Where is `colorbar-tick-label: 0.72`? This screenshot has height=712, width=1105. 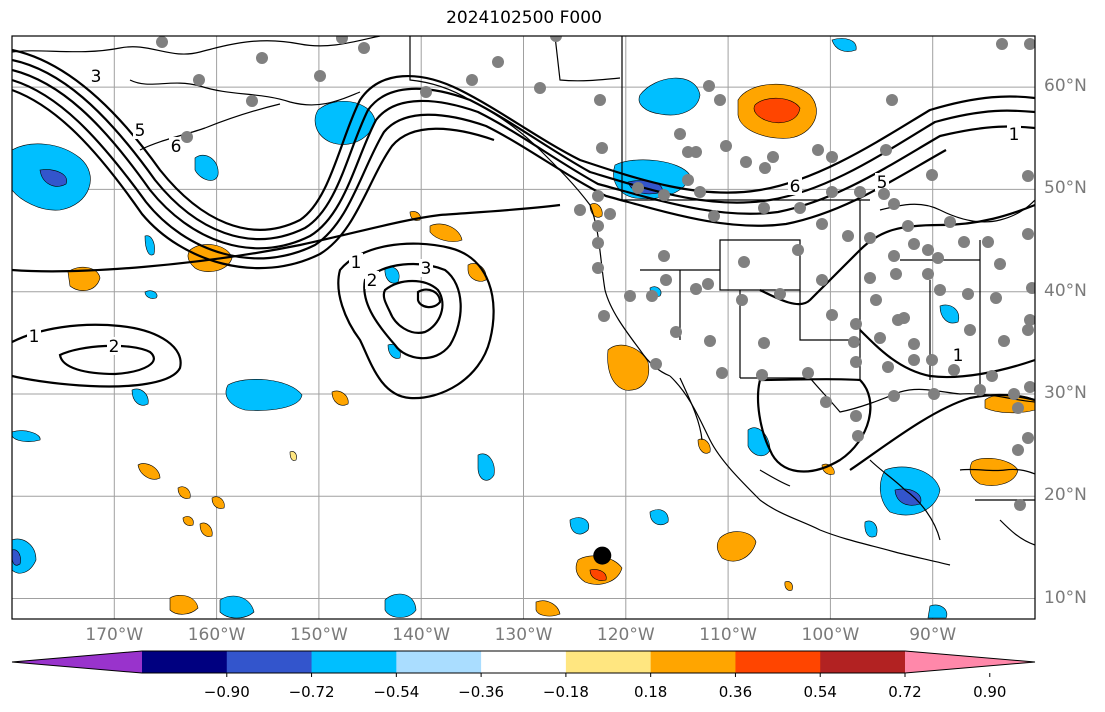
colorbar-tick-label: 0.72 is located at coordinates (905, 692).